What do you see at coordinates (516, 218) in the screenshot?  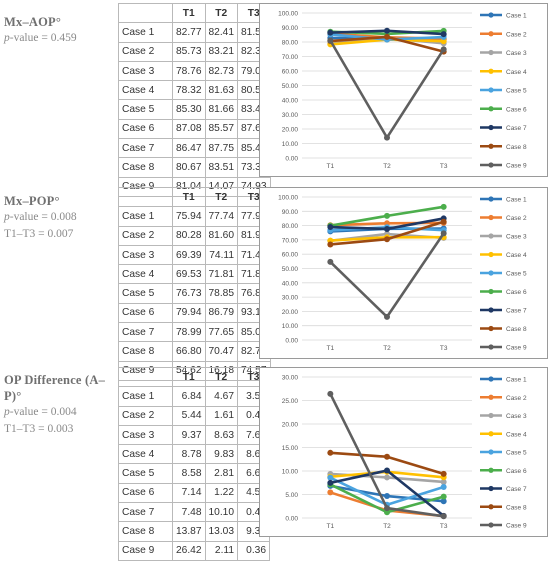 I see `legend-label: Case 2` at bounding box center [516, 218].